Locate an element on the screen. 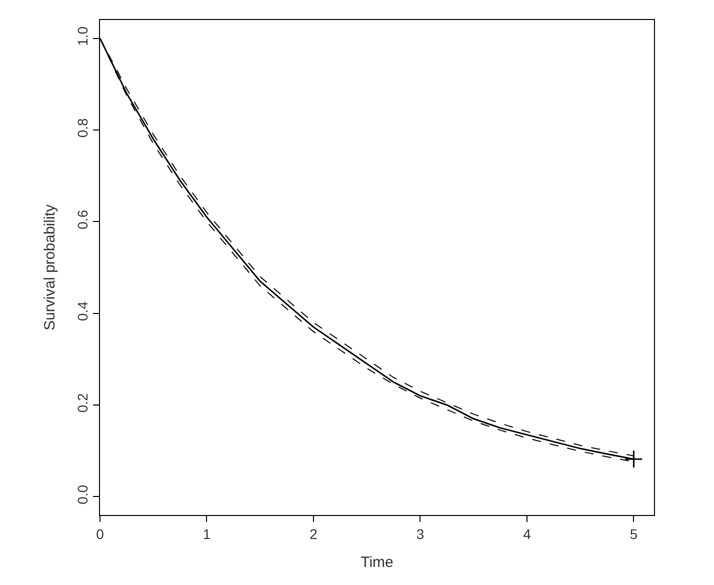 This screenshot has height=585, width=714. y-tick-label: 0.6 is located at coordinates (82, 220).